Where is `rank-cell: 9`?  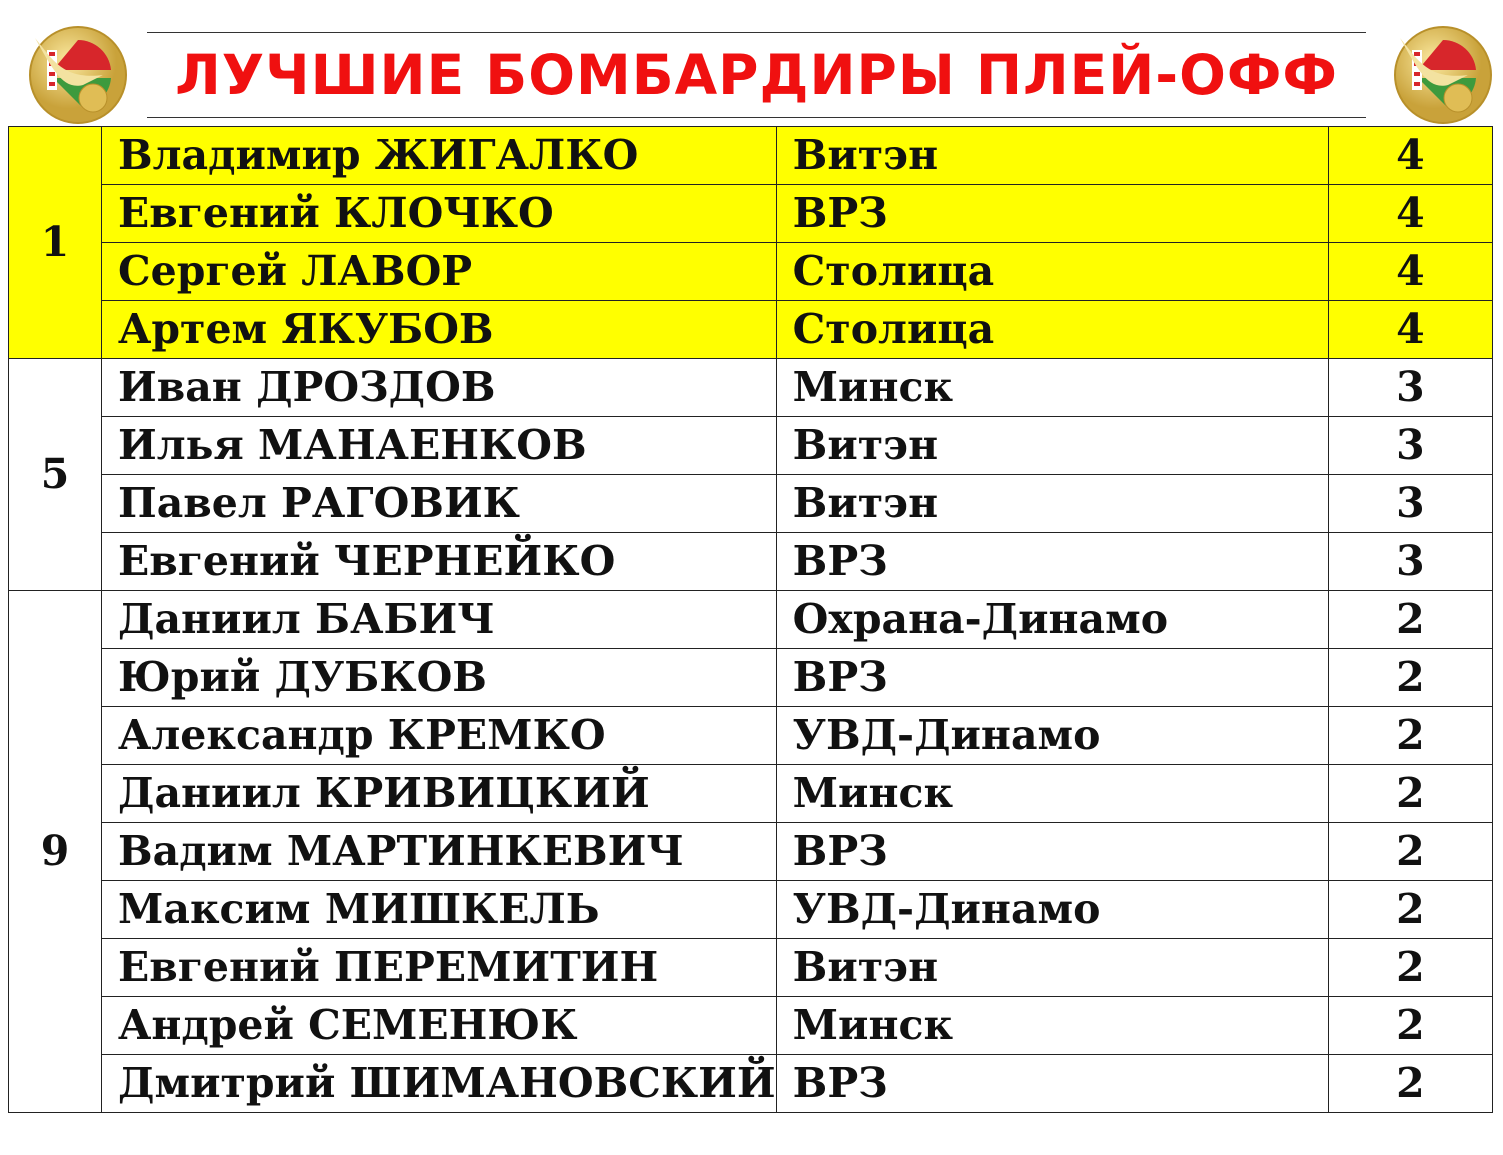 rank-cell: 9 is located at coordinates (55, 851).